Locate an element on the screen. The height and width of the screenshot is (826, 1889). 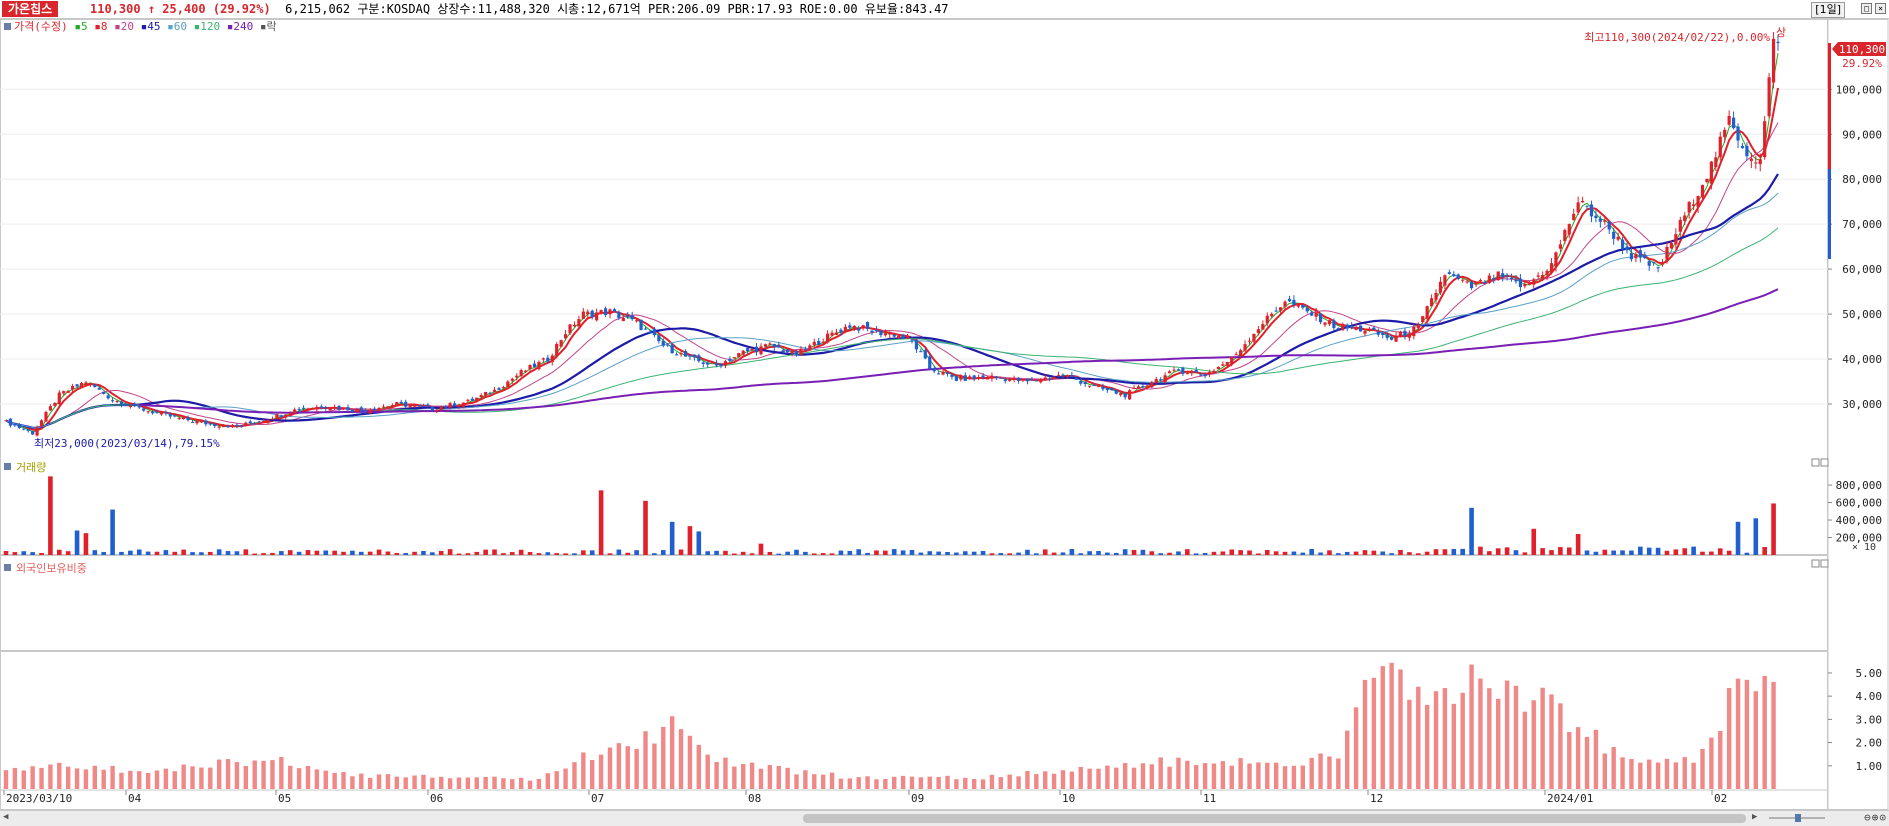
stock-name-tag: 가온칩스 is located at coordinates (30, 9).